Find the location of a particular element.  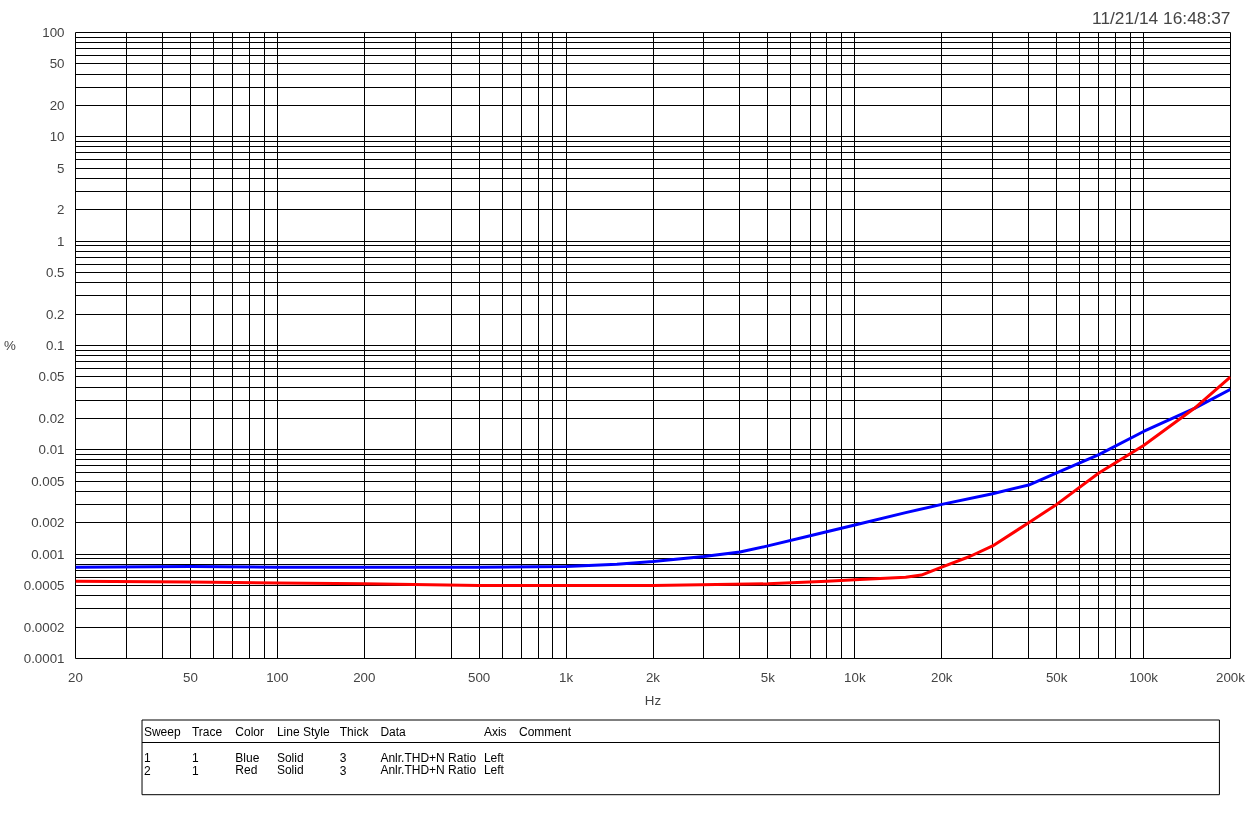

y-tick-label: 0.05 is located at coordinates (51, 377).